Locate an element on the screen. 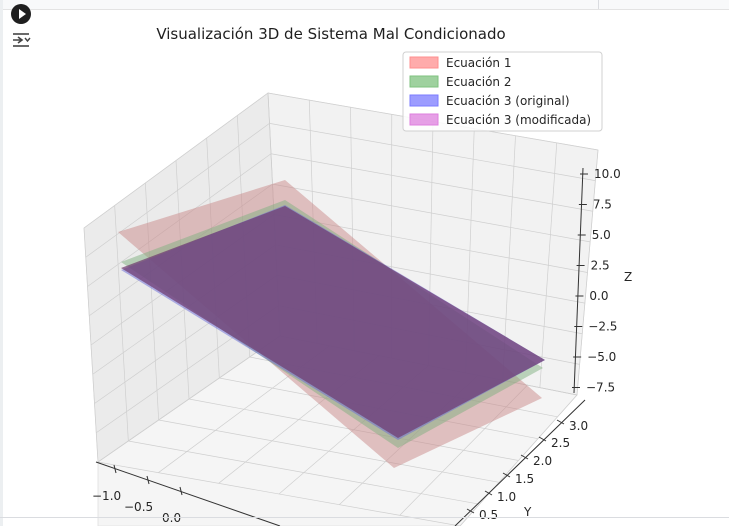 This screenshot has width=729, height=526. z-tick-label: 0.0 is located at coordinates (598, 296).